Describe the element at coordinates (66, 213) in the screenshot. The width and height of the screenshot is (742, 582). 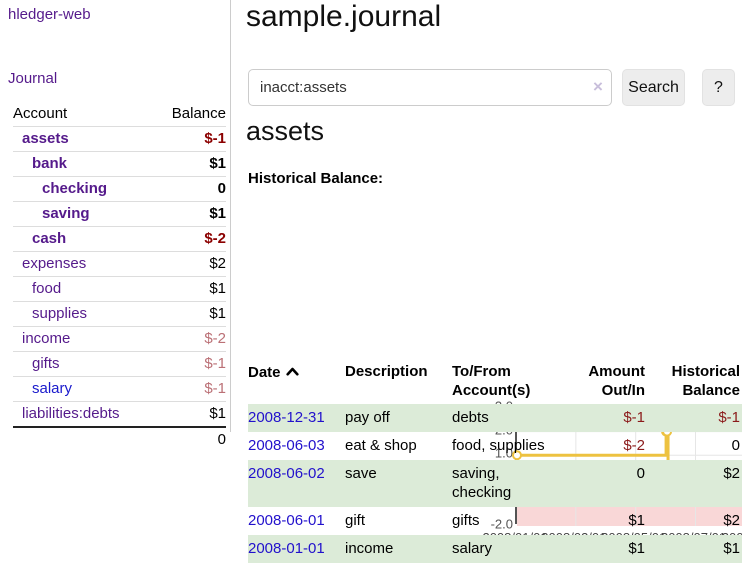
I see `account-link-saving: saving` at that location.